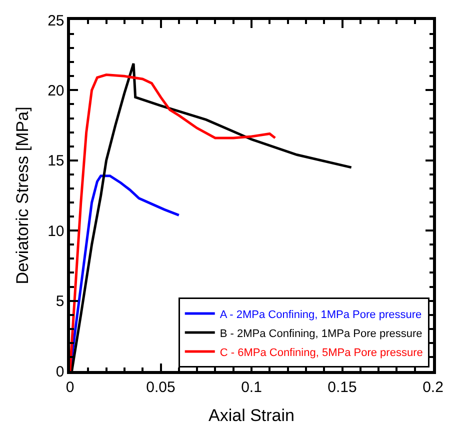  What do you see at coordinates (321, 352) in the screenshot?
I see `legend-label: C - 6MPa Confining, 5MPa Pore pressure` at bounding box center [321, 352].